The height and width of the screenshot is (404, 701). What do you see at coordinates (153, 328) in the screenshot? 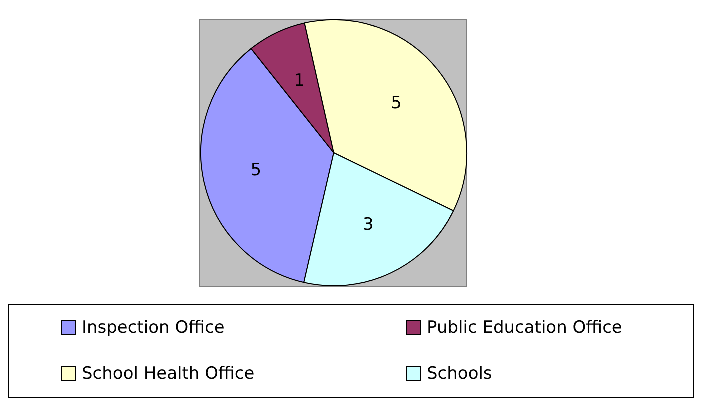
I see `legend-label: Inspection Office` at bounding box center [153, 328].